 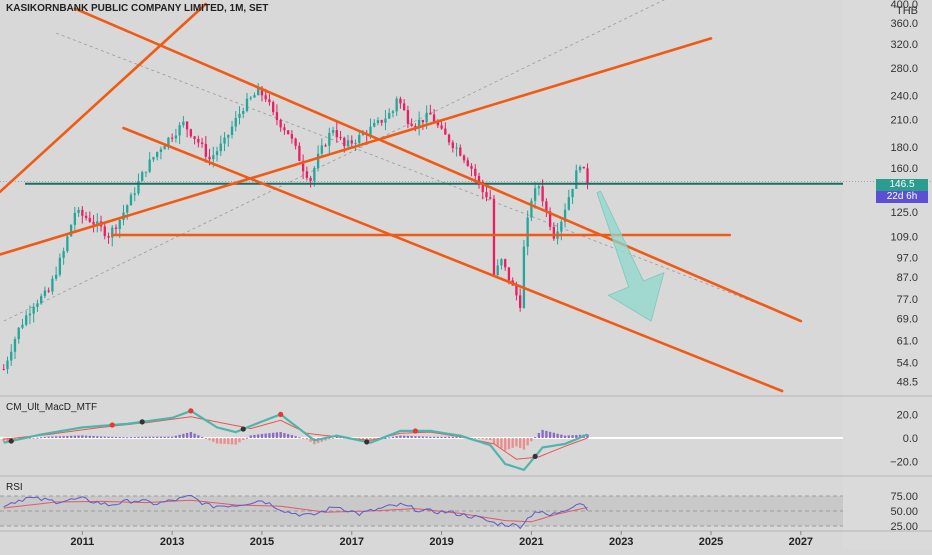 I want to click on channel-line, so click(x=104, y=98).